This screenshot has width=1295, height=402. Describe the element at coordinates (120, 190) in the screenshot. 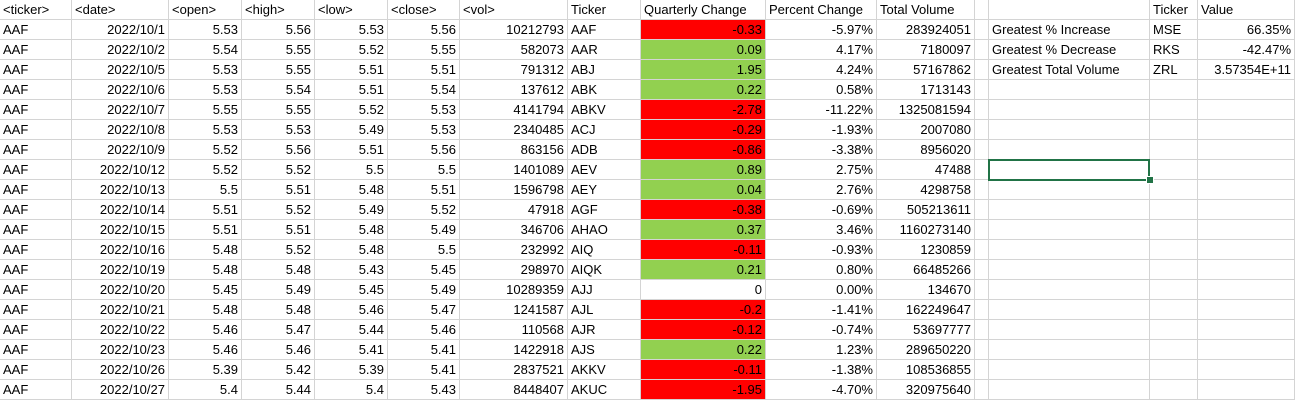

I see `raw-date-cell: 2022/10/13` at that location.